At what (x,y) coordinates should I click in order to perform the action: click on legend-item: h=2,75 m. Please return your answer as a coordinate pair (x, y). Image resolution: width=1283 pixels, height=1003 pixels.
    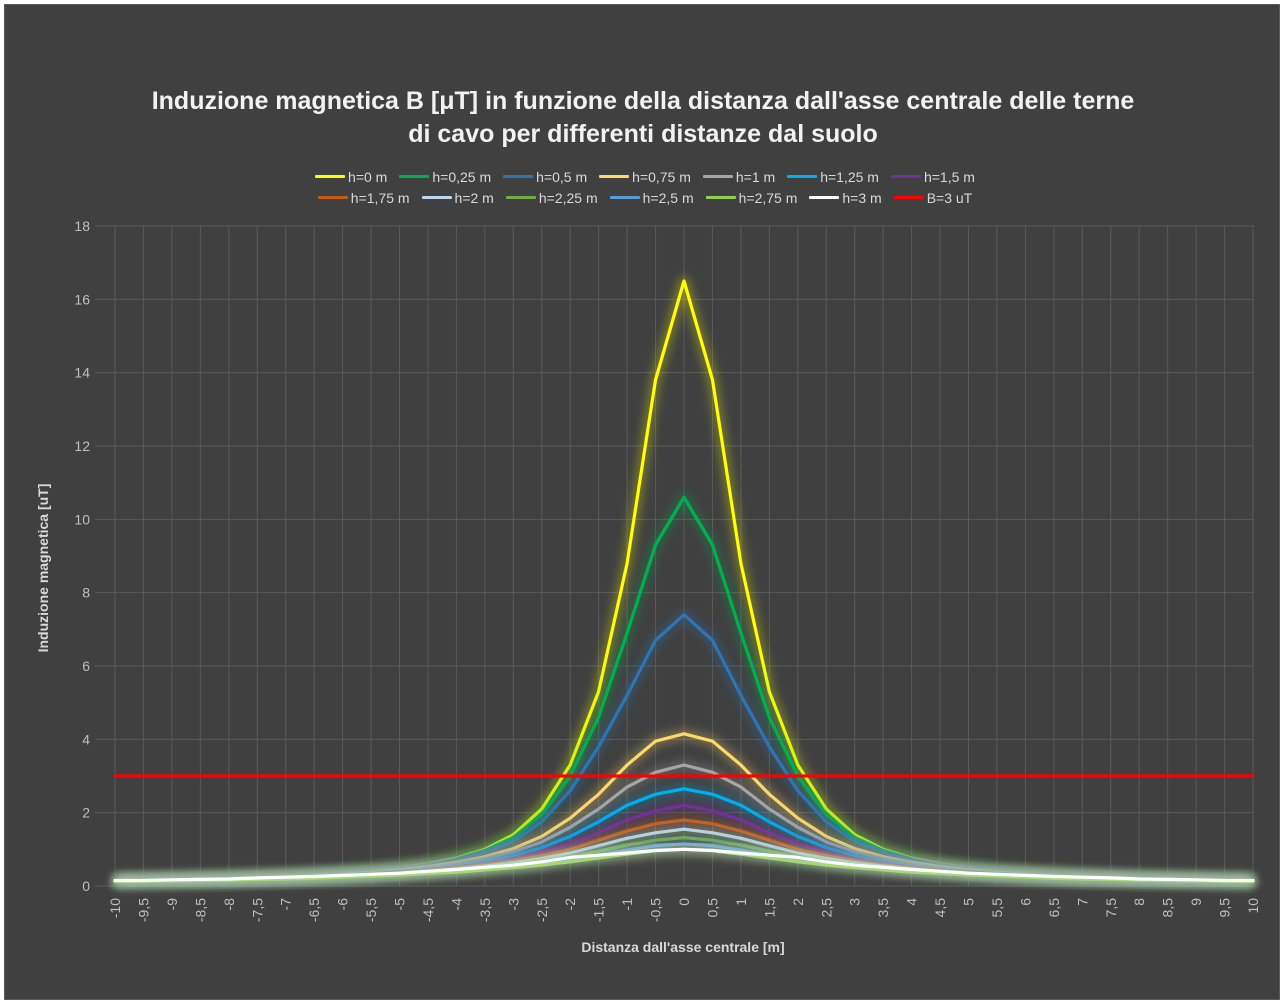
    Looking at the image, I should click on (751, 197).